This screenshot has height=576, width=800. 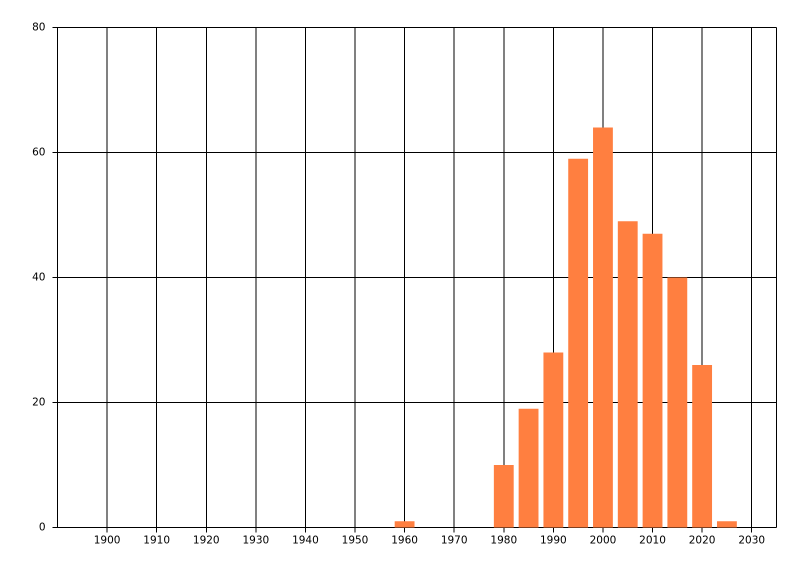 What do you see at coordinates (702, 541) in the screenshot?
I see `x-tick-label: 2020` at bounding box center [702, 541].